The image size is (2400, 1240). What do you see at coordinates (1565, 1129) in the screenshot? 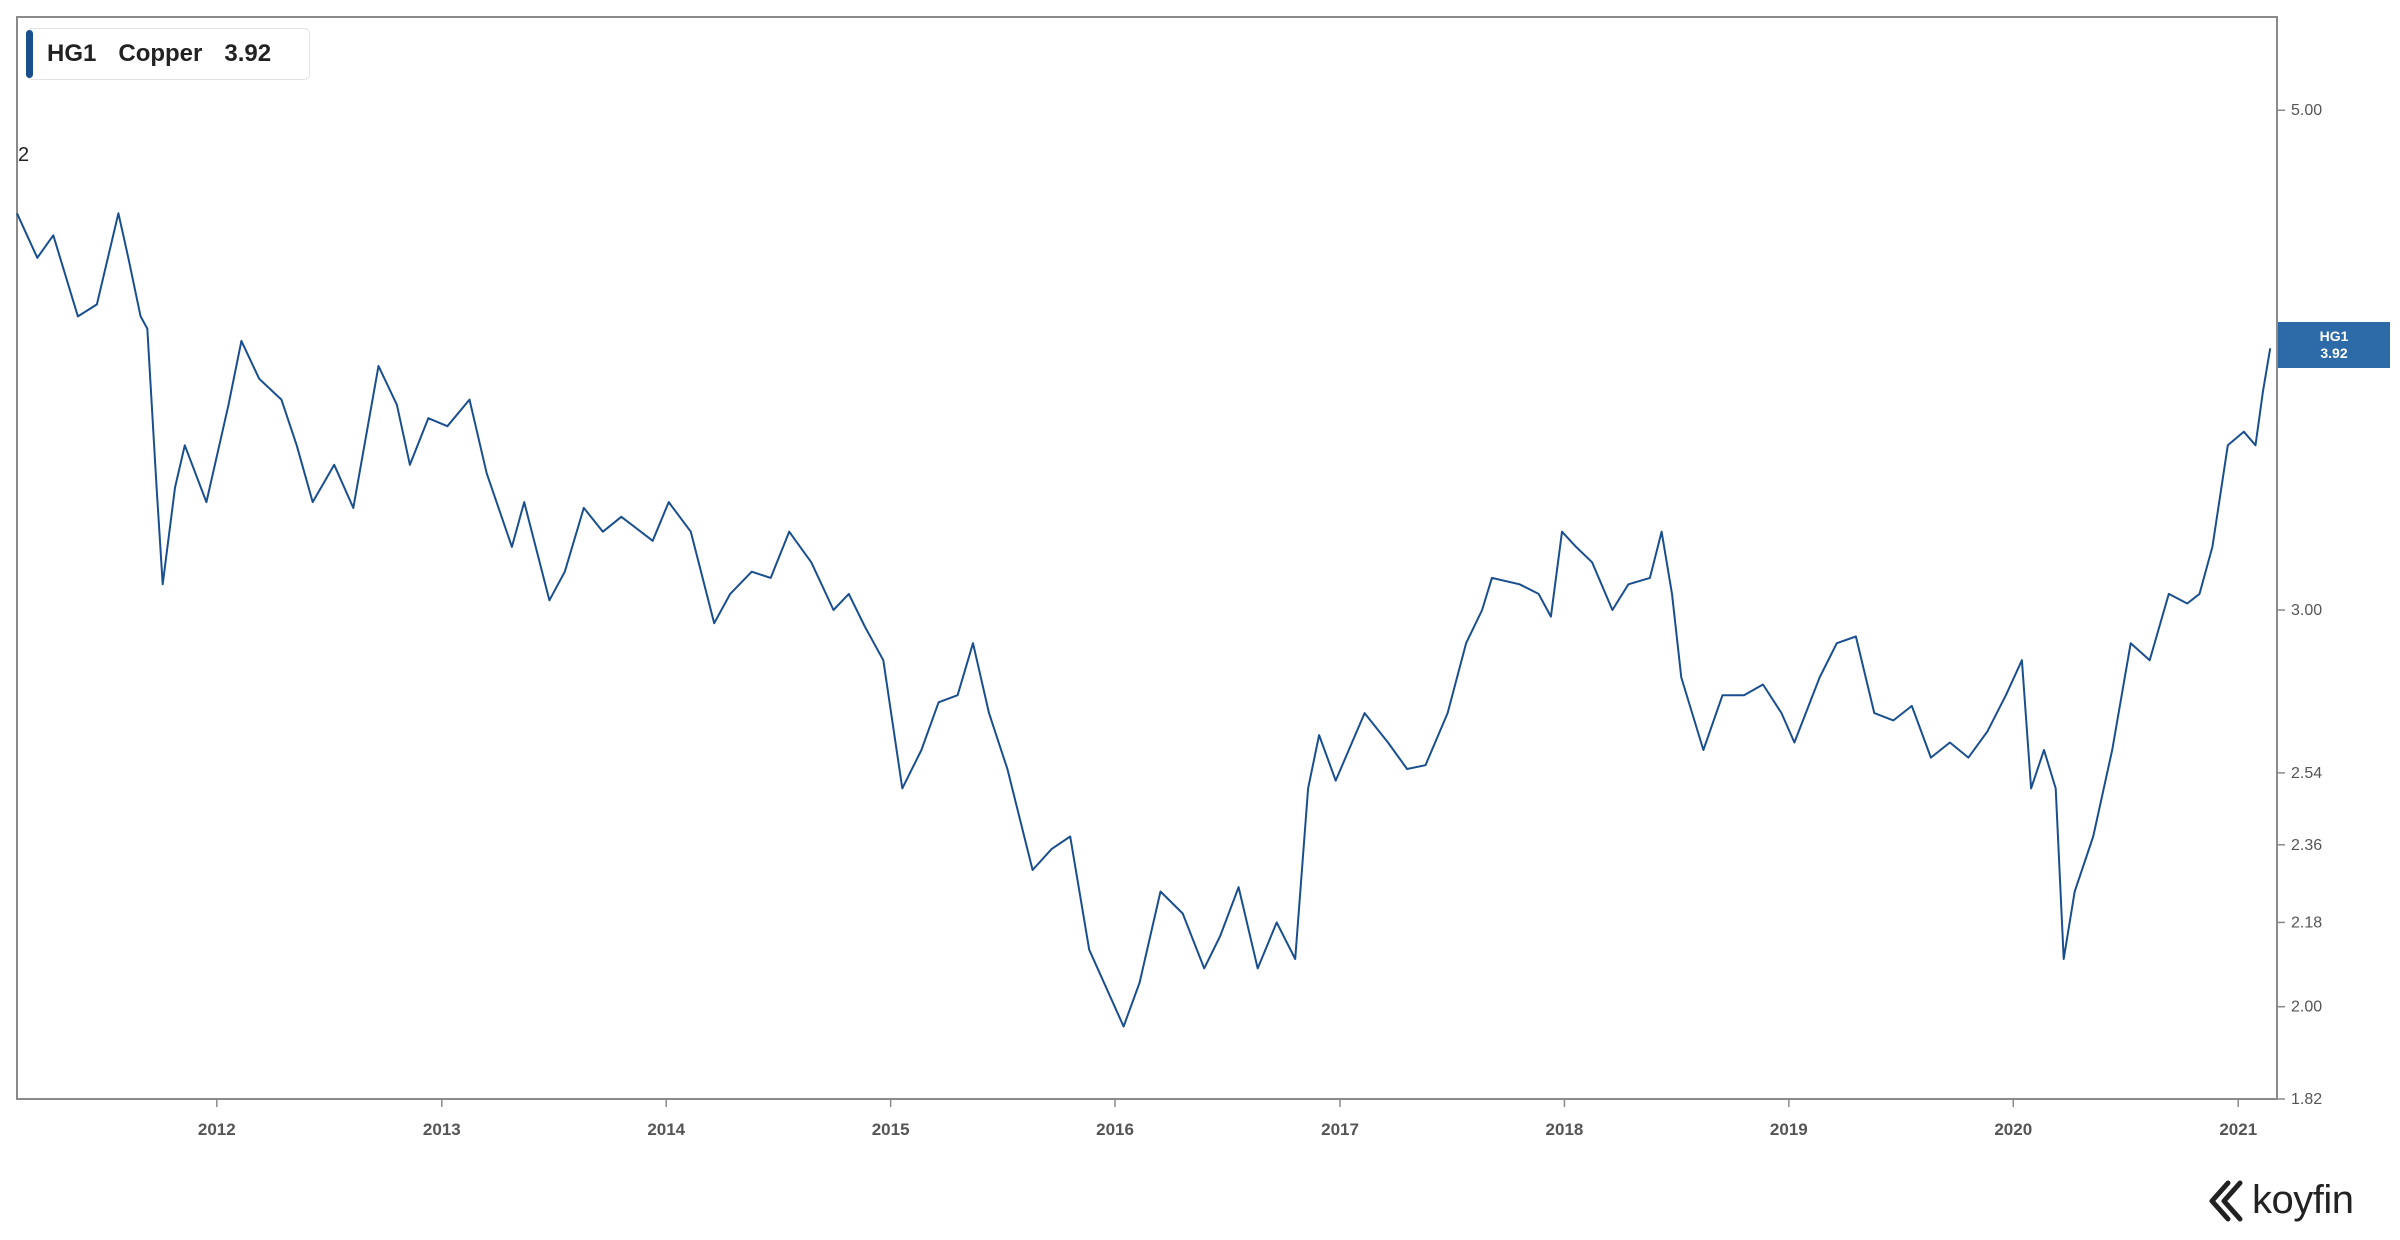
I see `x-tick-label: 2018` at bounding box center [1565, 1129].